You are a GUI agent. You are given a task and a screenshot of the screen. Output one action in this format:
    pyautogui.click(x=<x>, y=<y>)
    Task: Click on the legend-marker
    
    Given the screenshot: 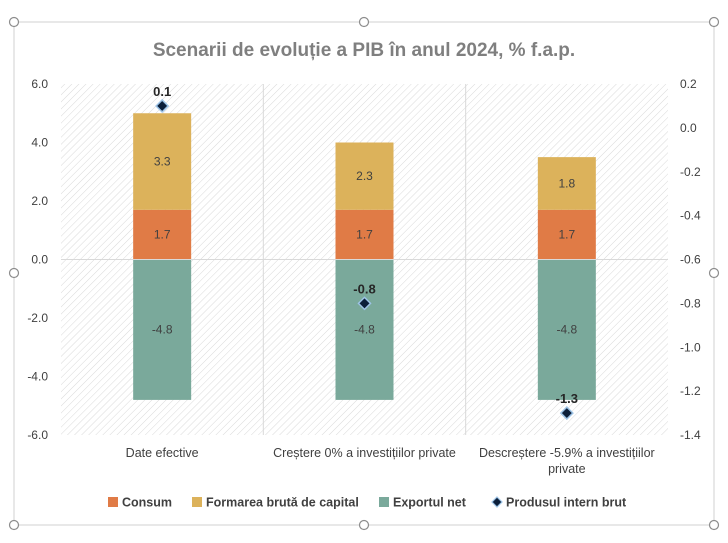 What is the action you would take?
    pyautogui.click(x=497, y=502)
    